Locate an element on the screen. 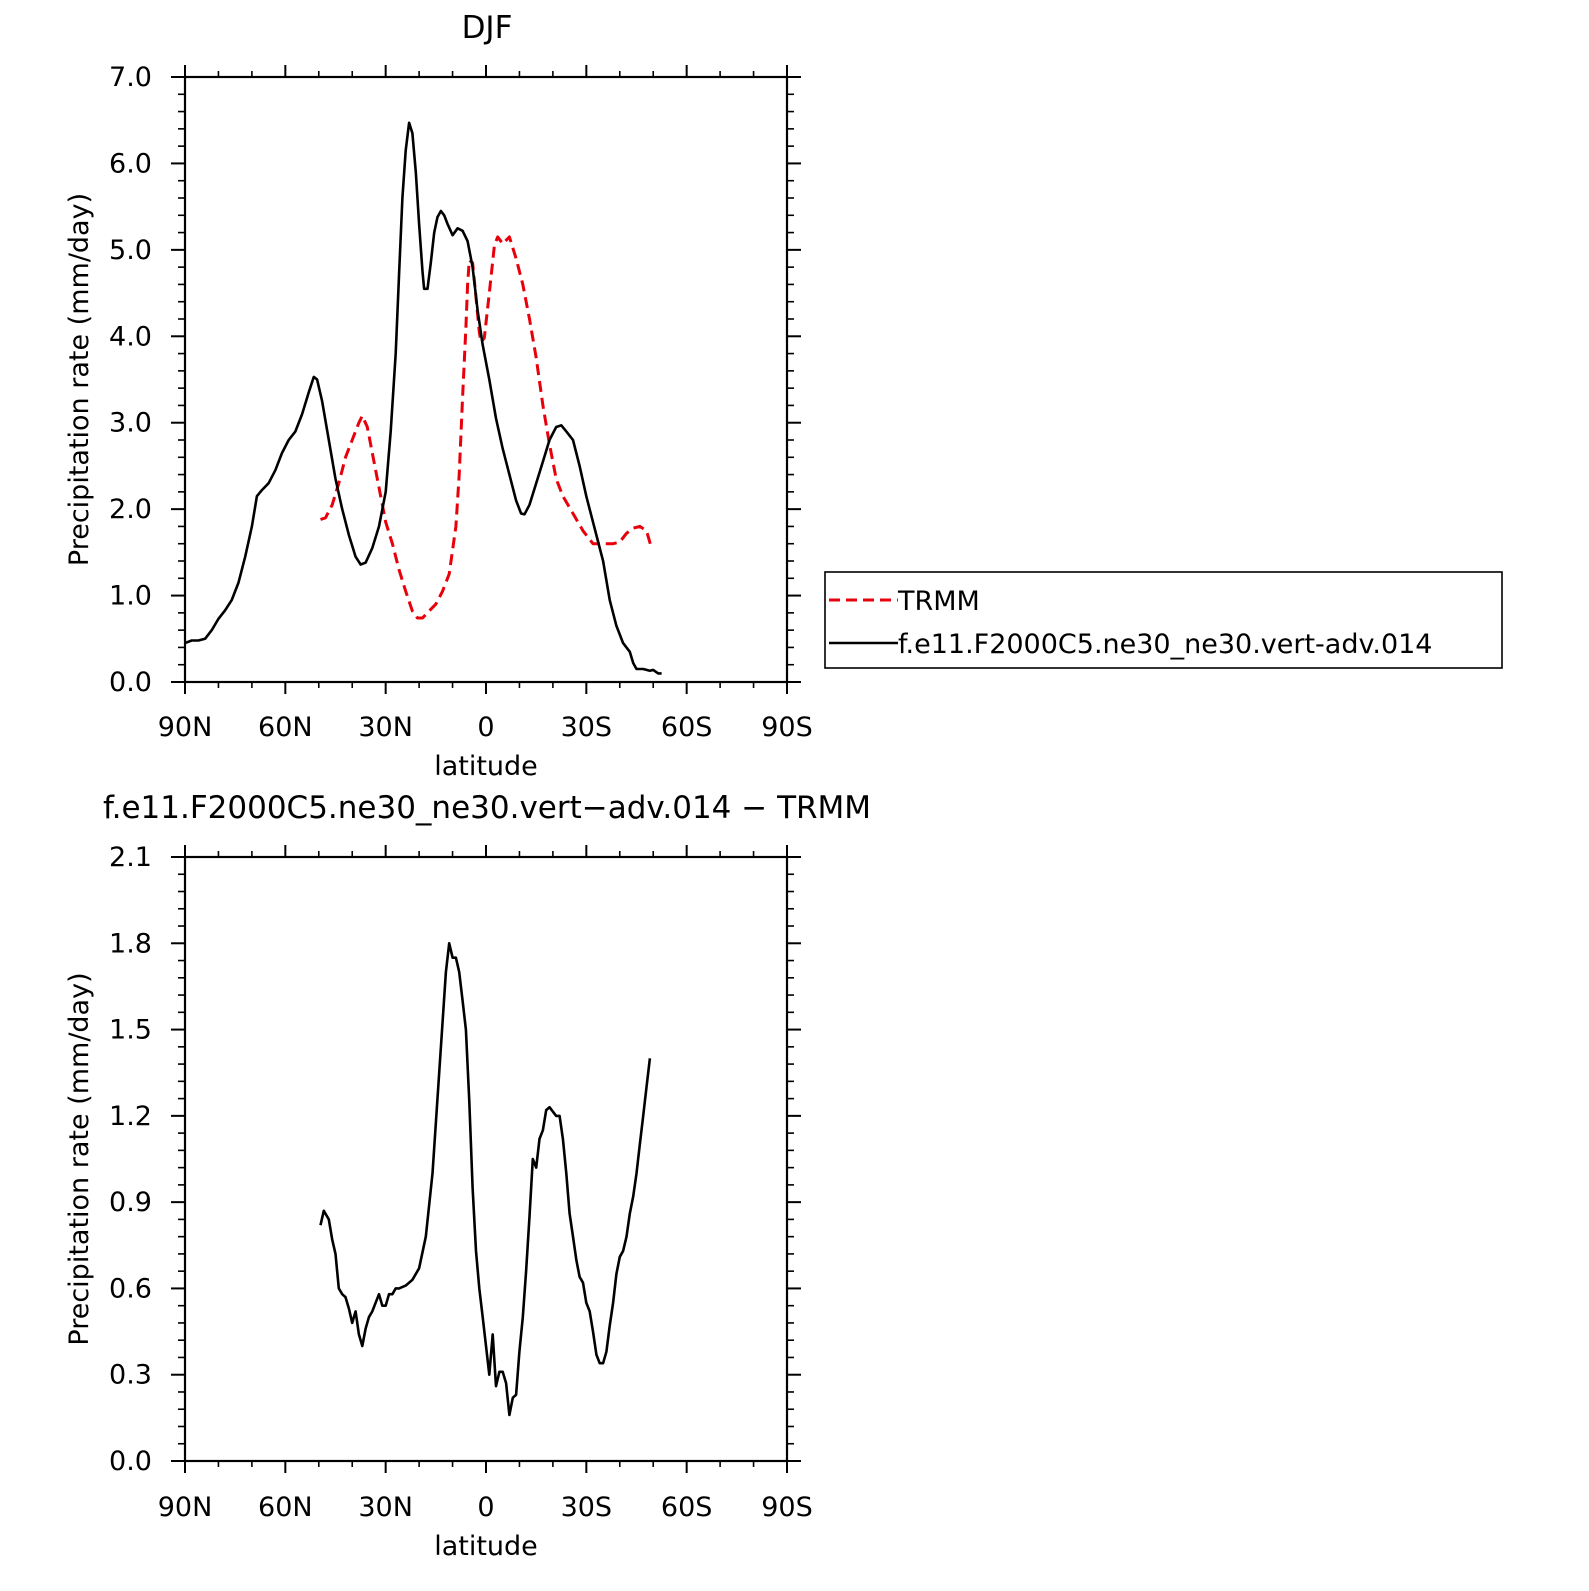  y-tick-label: 6.0 is located at coordinates (130, 163).